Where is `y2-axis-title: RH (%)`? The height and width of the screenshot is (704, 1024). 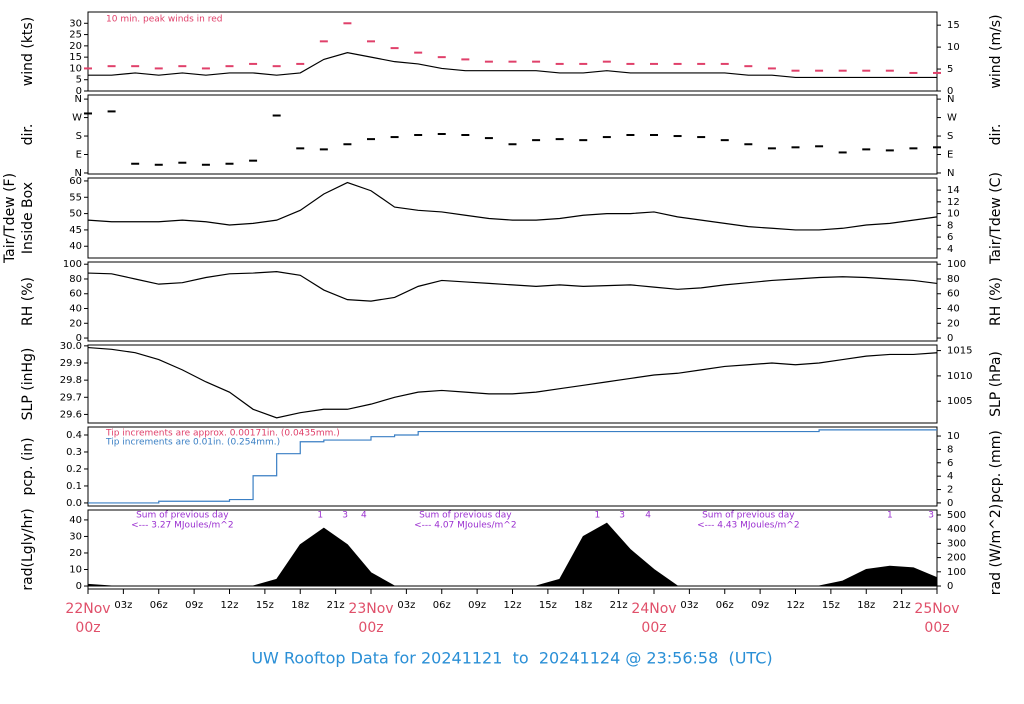 y2-axis-title: RH (%) is located at coordinates (996, 301).